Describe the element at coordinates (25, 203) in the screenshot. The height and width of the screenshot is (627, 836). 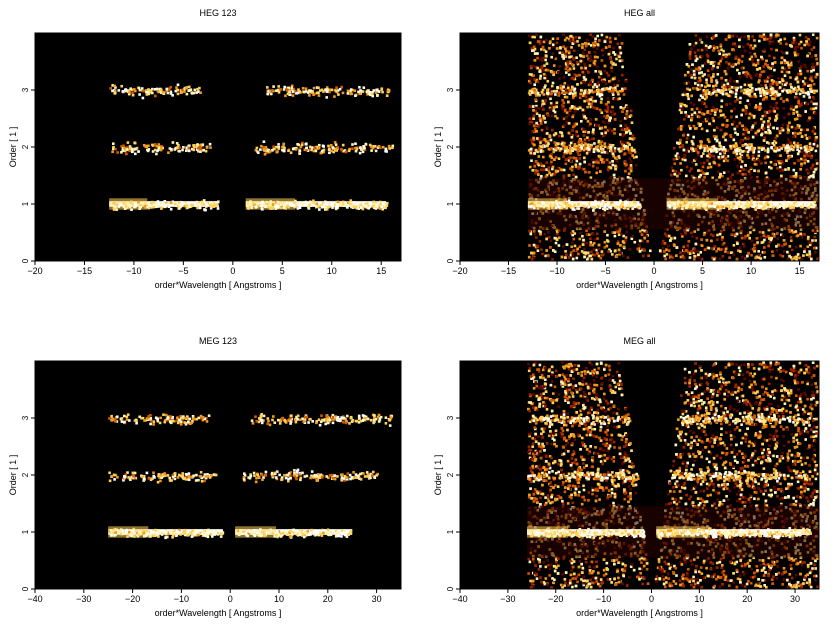
I see `y-tick-label: 1` at that location.